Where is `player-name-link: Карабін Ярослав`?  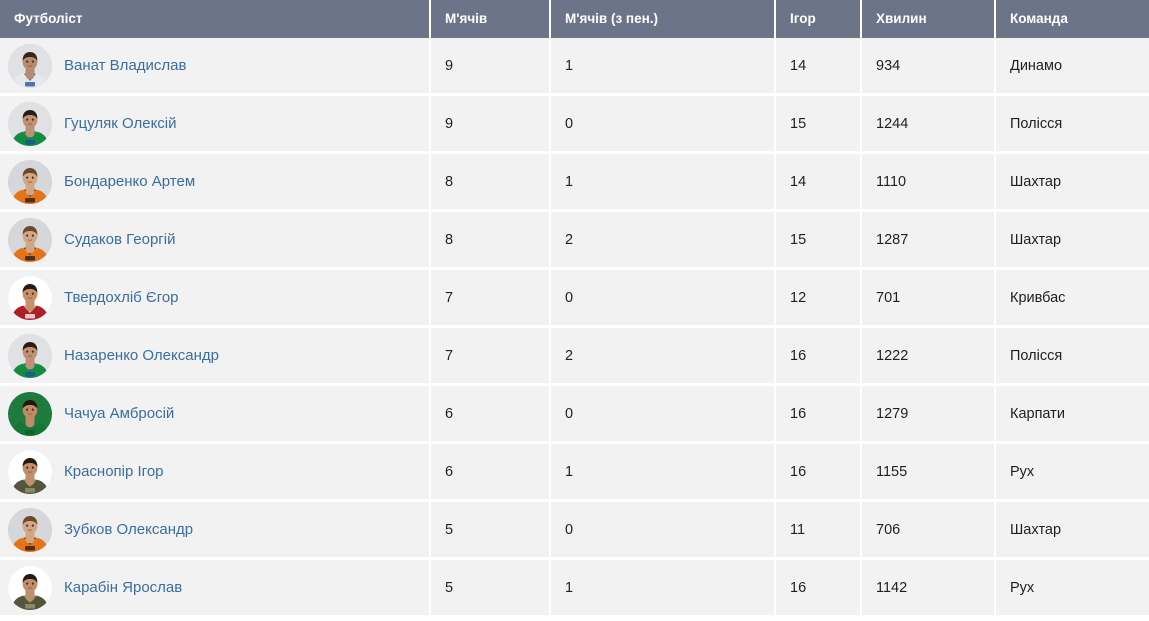 player-name-link: Карабін Ярослав is located at coordinates (123, 587).